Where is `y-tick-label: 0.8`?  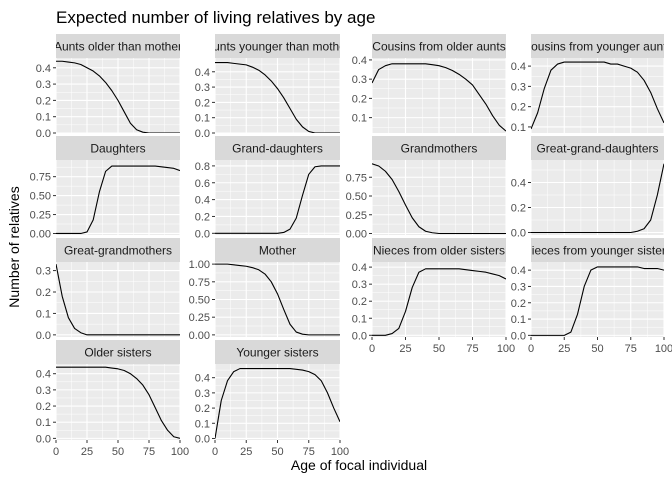 y-tick-label: 0.8 is located at coordinates (202, 167).